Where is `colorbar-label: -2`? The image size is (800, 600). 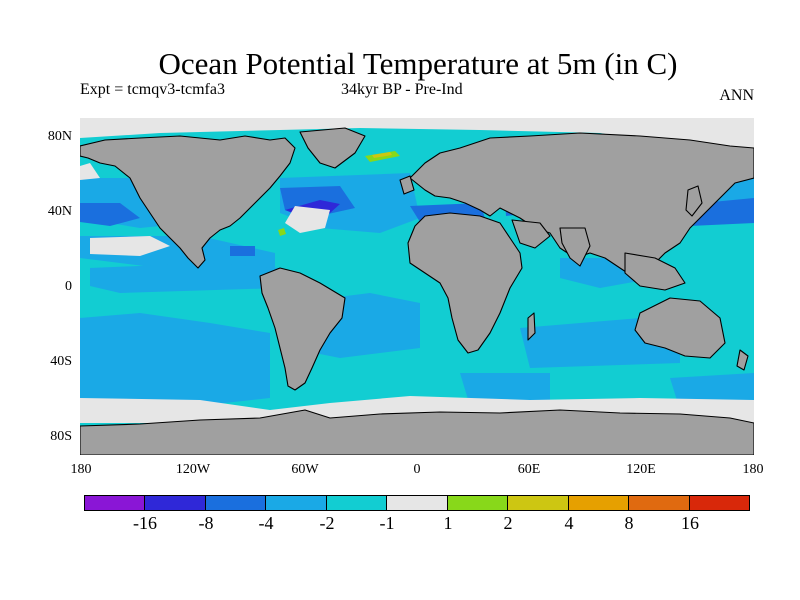
colorbar-label: -2 is located at coordinates (327, 523).